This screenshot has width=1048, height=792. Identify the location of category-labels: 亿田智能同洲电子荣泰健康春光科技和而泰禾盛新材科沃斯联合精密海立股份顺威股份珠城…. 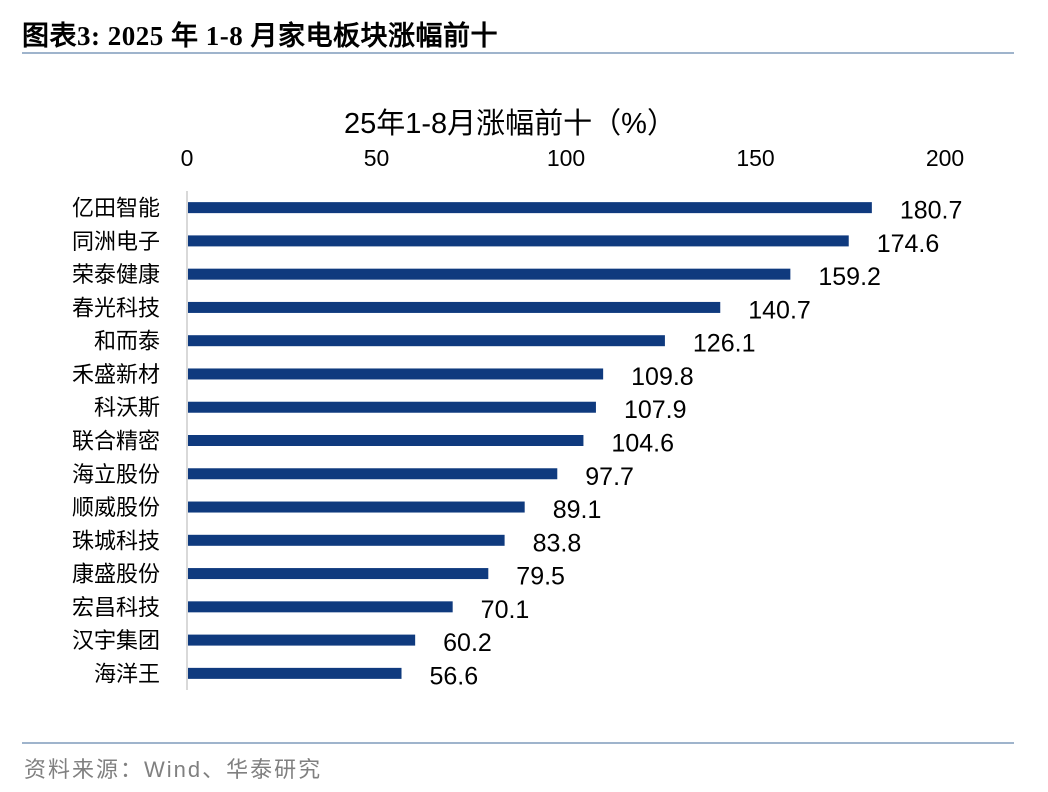
(116, 441).